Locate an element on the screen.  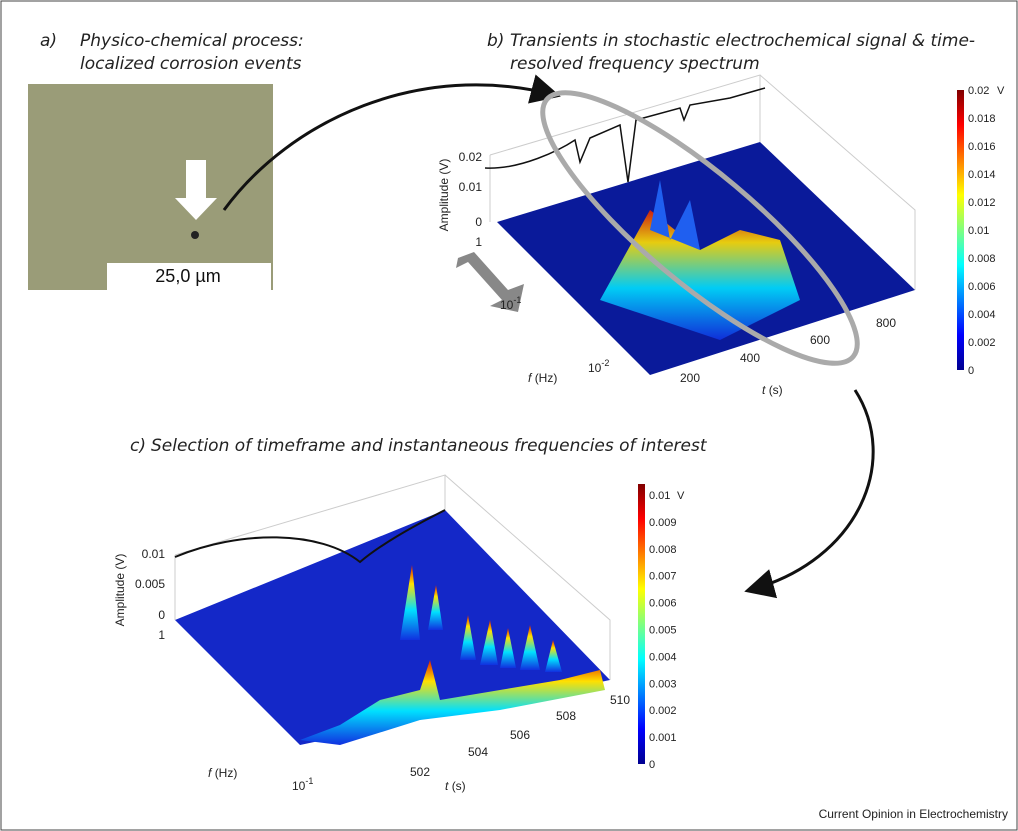
scale-label: 25,0 µm is located at coordinates (187, 276).